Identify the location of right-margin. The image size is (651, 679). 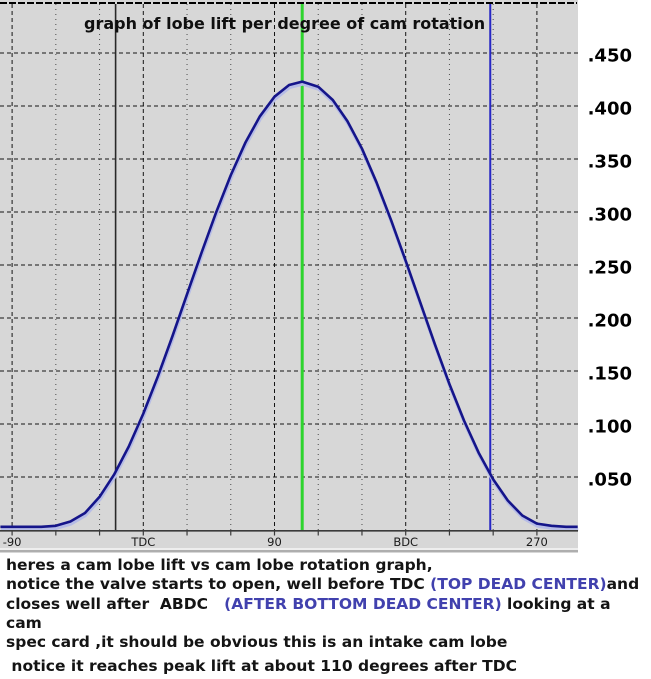
(614, 276).